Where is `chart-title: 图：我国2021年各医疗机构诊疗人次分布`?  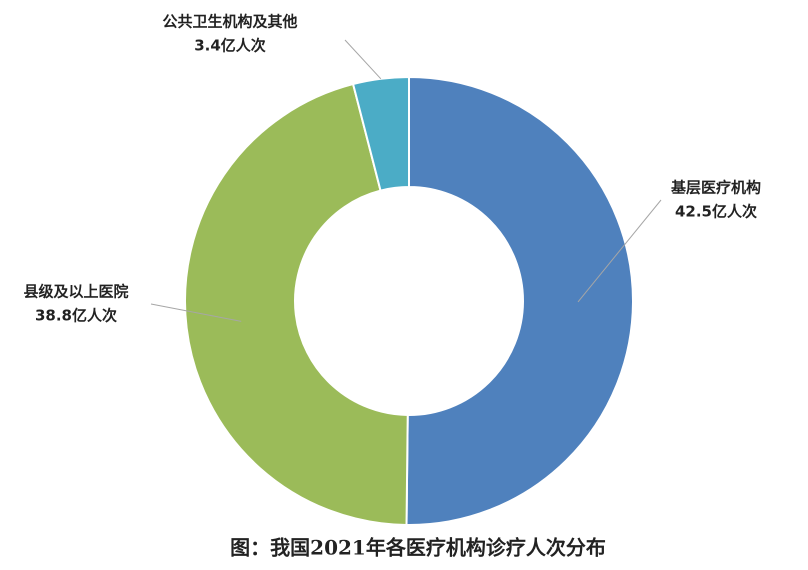 chart-title: 图：我国2021年各医疗机构诊疗人次分布 is located at coordinates (418, 548).